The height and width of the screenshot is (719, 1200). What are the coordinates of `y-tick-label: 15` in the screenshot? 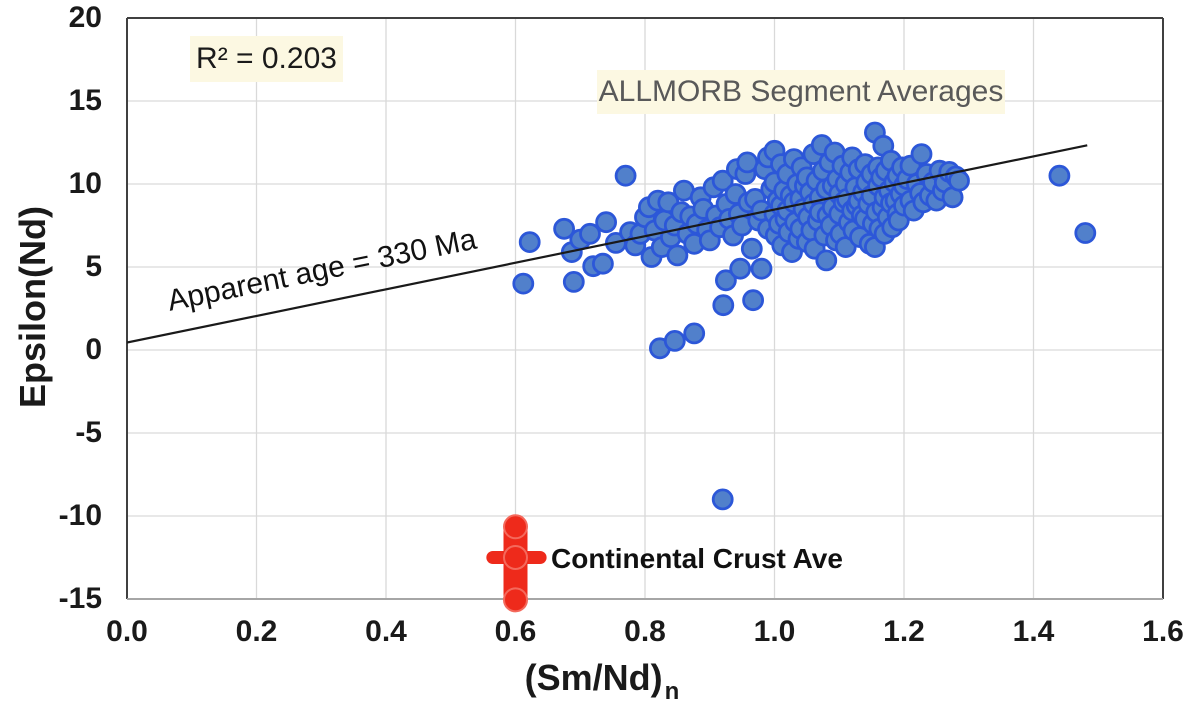 It's located at (85, 100).